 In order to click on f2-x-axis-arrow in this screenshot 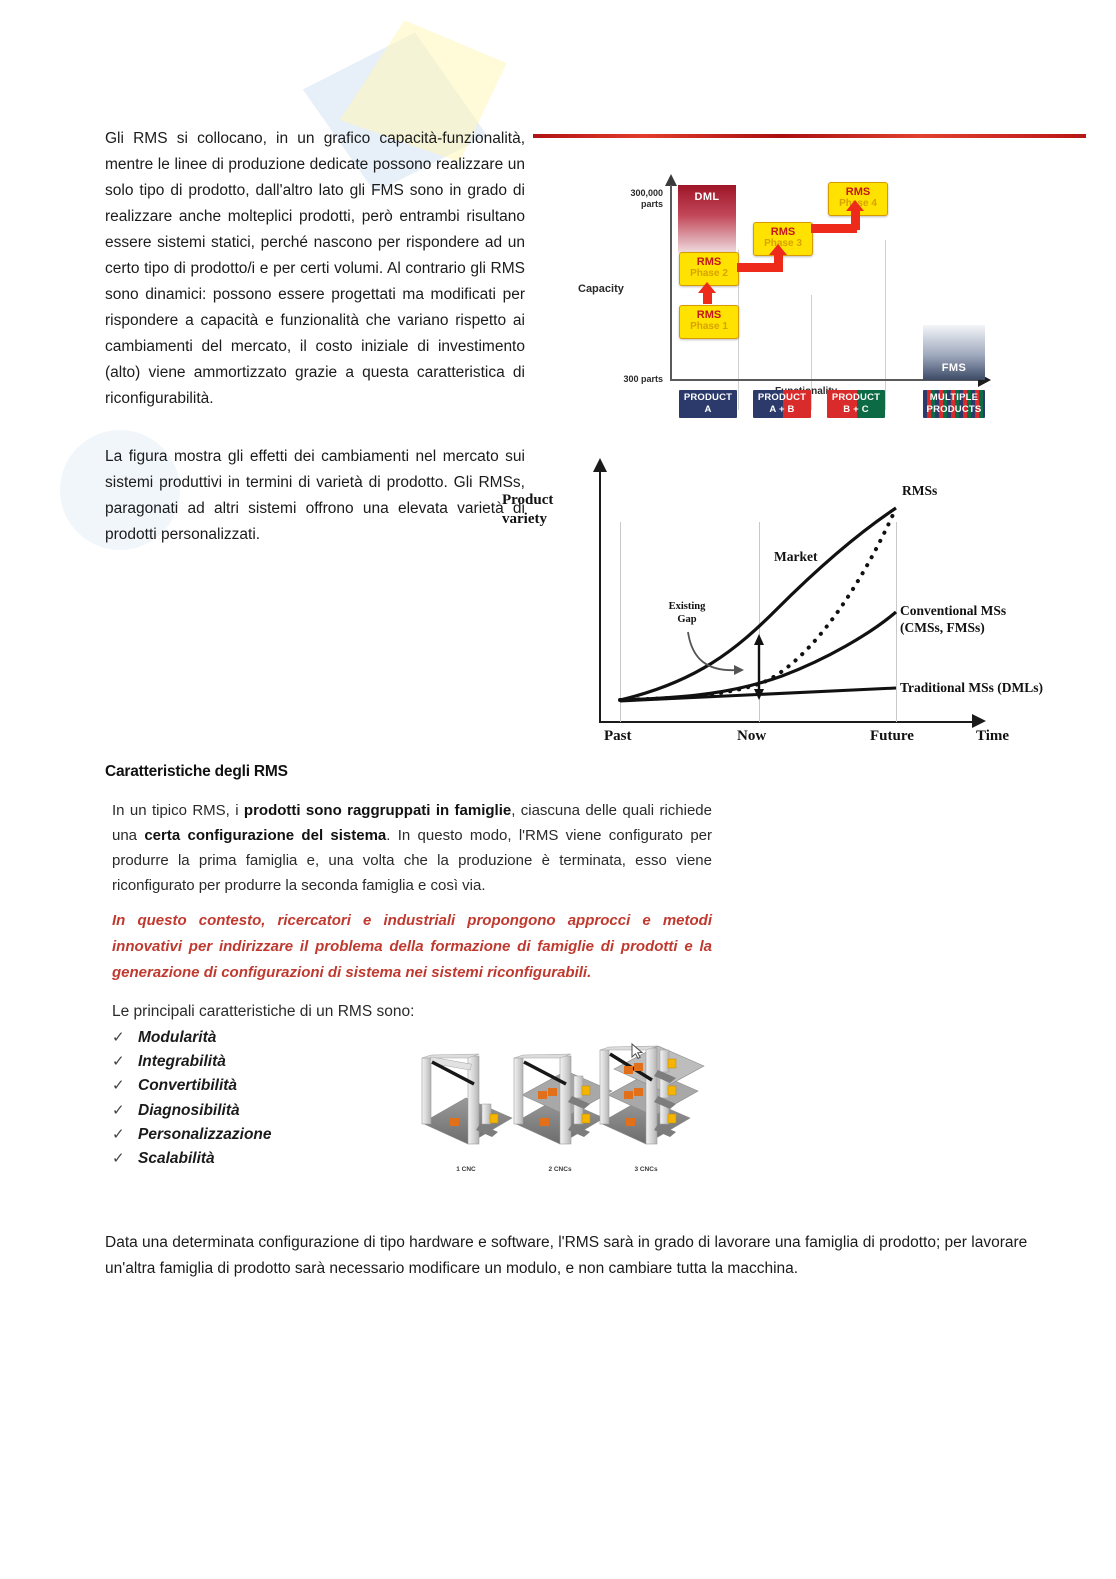, I will do `click(979, 721)`.